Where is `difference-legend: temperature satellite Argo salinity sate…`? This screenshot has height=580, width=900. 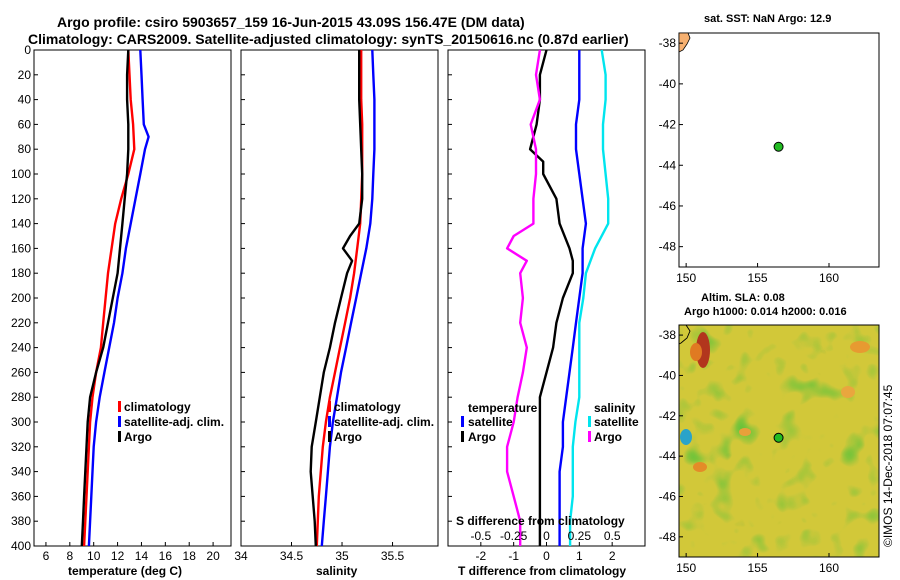 difference-legend: temperature satellite Argo salinity sate… is located at coordinates (550, 422).